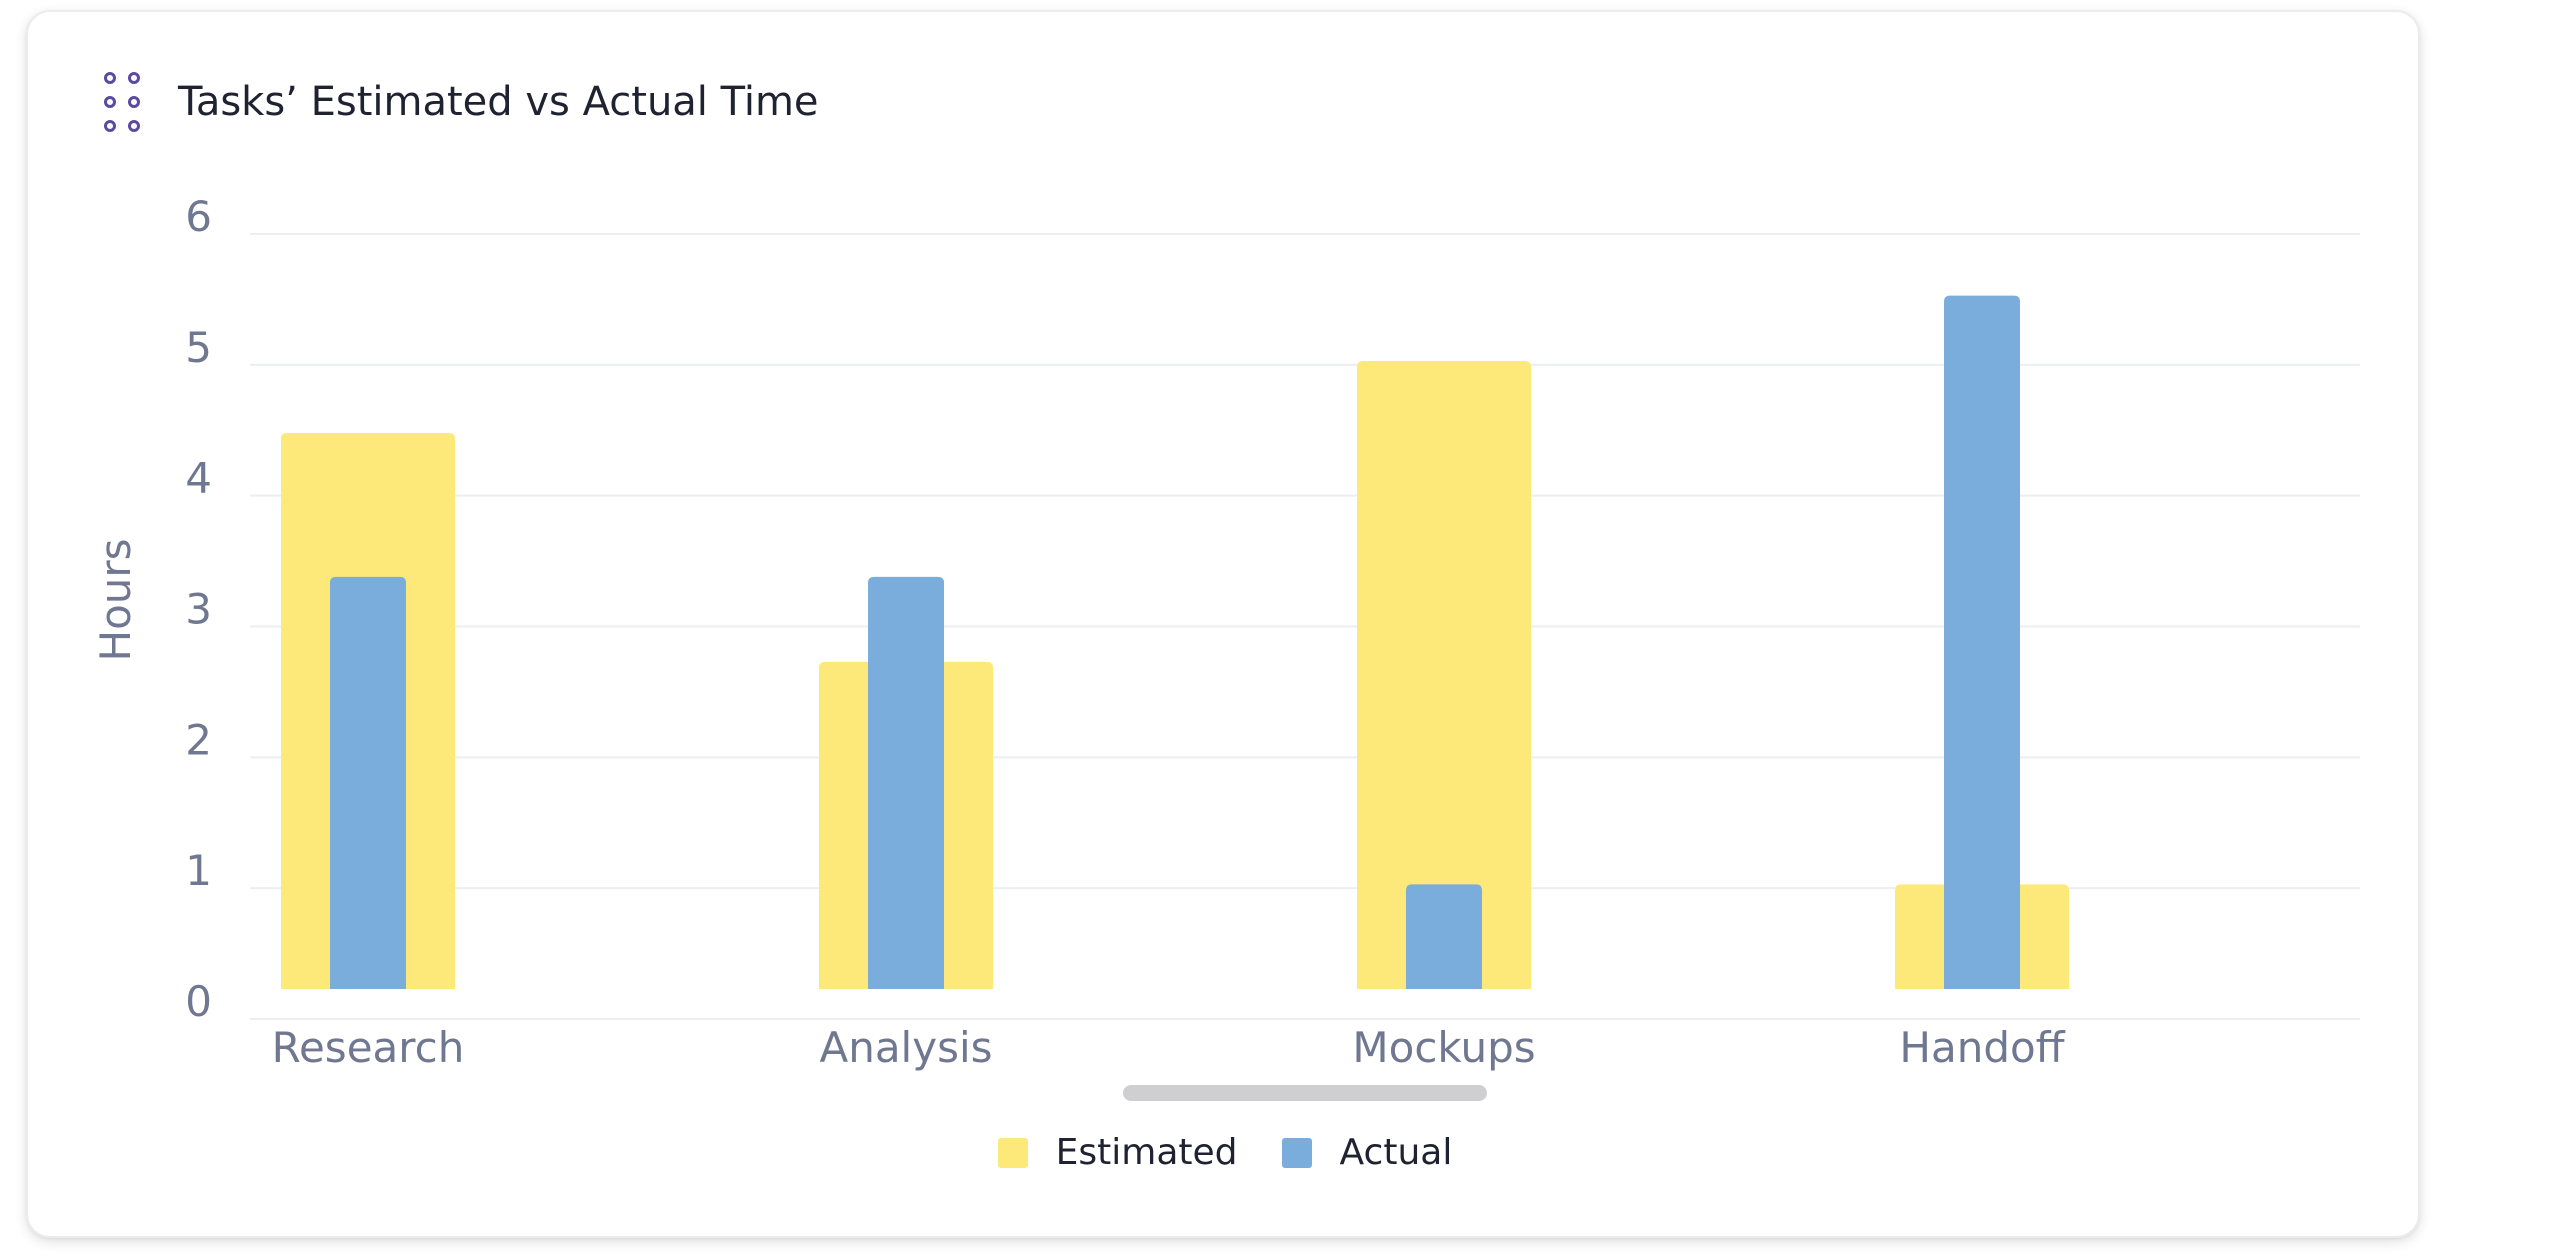 This screenshot has height=1258, width=2560. What do you see at coordinates (120, 102) in the screenshot?
I see `drag-handle-icon` at bounding box center [120, 102].